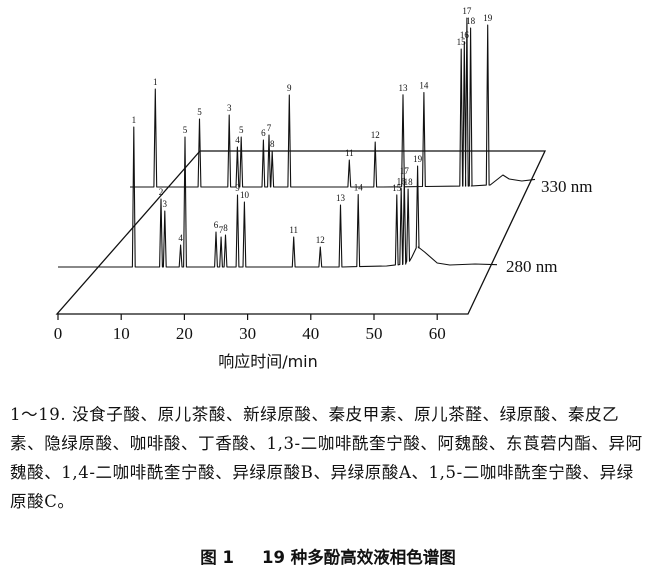 Image resolution: width=656 pixels, height=579 pixels. Describe the element at coordinates (437, 333) in the screenshot. I see `x-tick-label: 60` at that location.